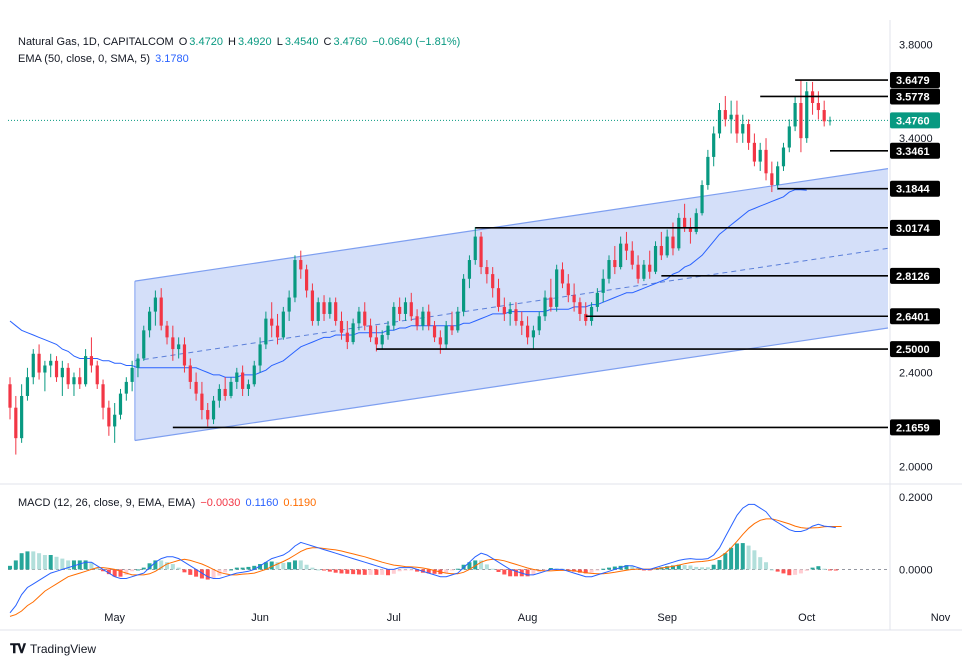 The image size is (962, 672). What do you see at coordinates (107, 503) in the screenshot?
I see `macd-label: MACD (12, 26, close, 9, EMA, EMA)` at bounding box center [107, 503].